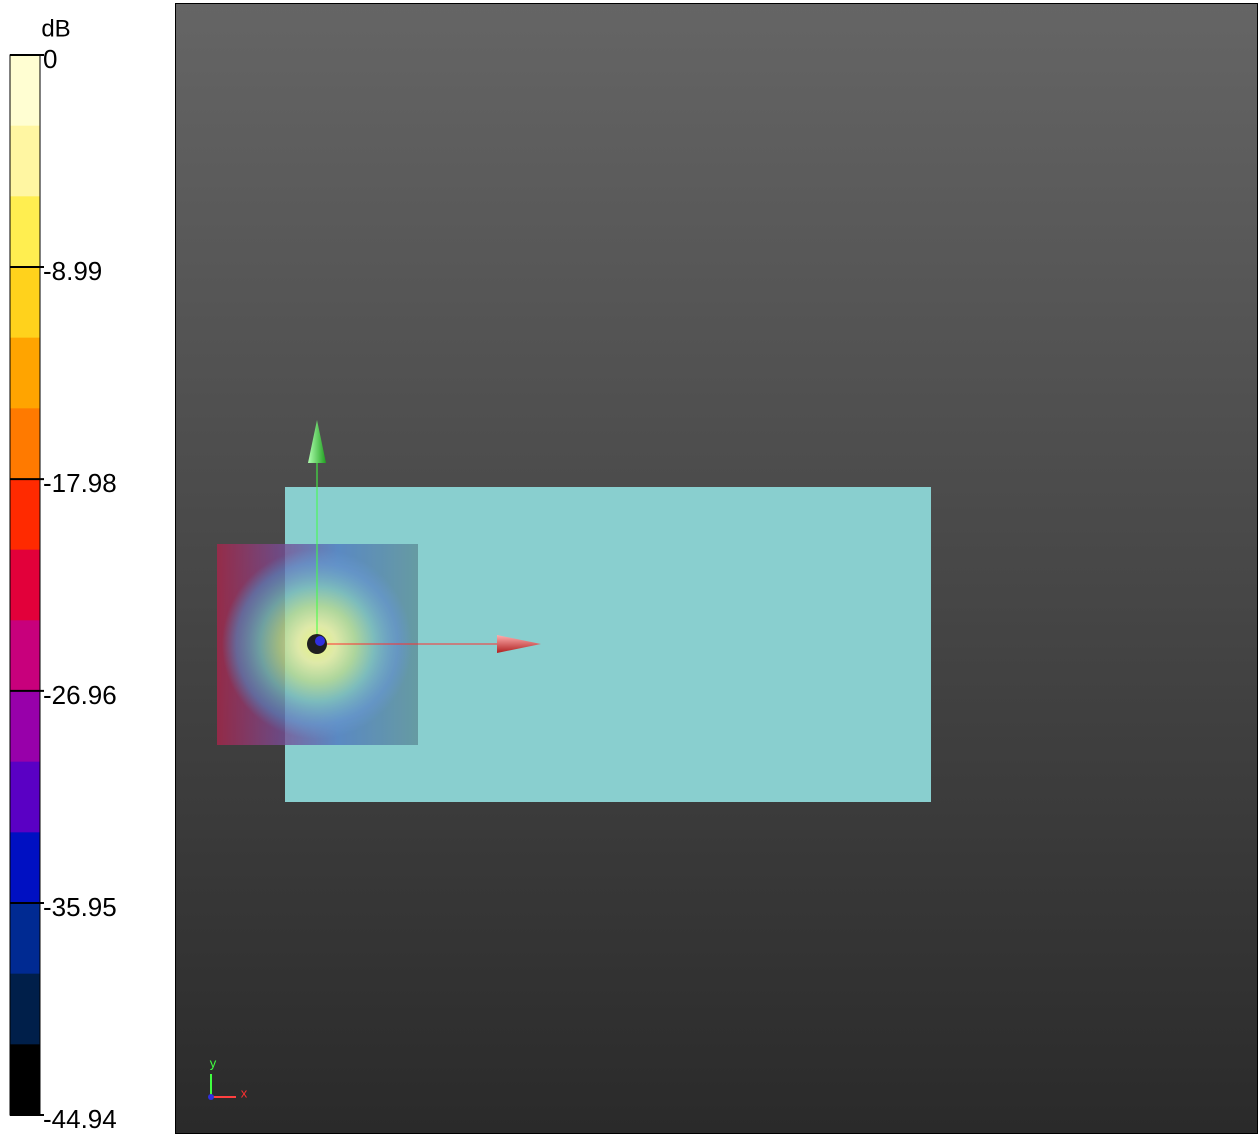  What do you see at coordinates (211, 1097) in the screenshot?
I see `triad-origin` at bounding box center [211, 1097].